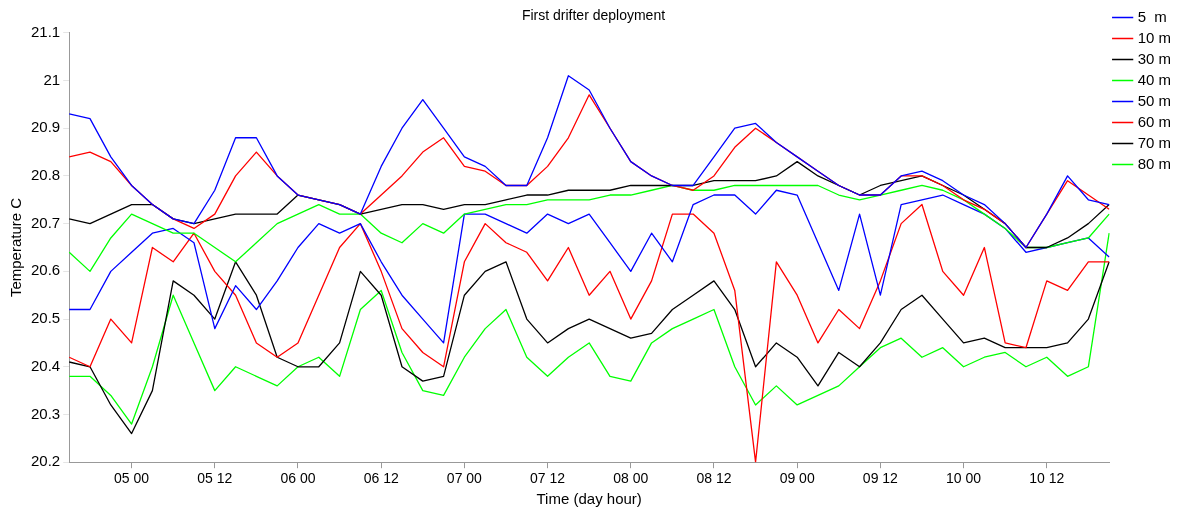 The height and width of the screenshot is (511, 1195). What do you see at coordinates (45, 318) in the screenshot?
I see `y-tick-label: 20.5` at bounding box center [45, 318].